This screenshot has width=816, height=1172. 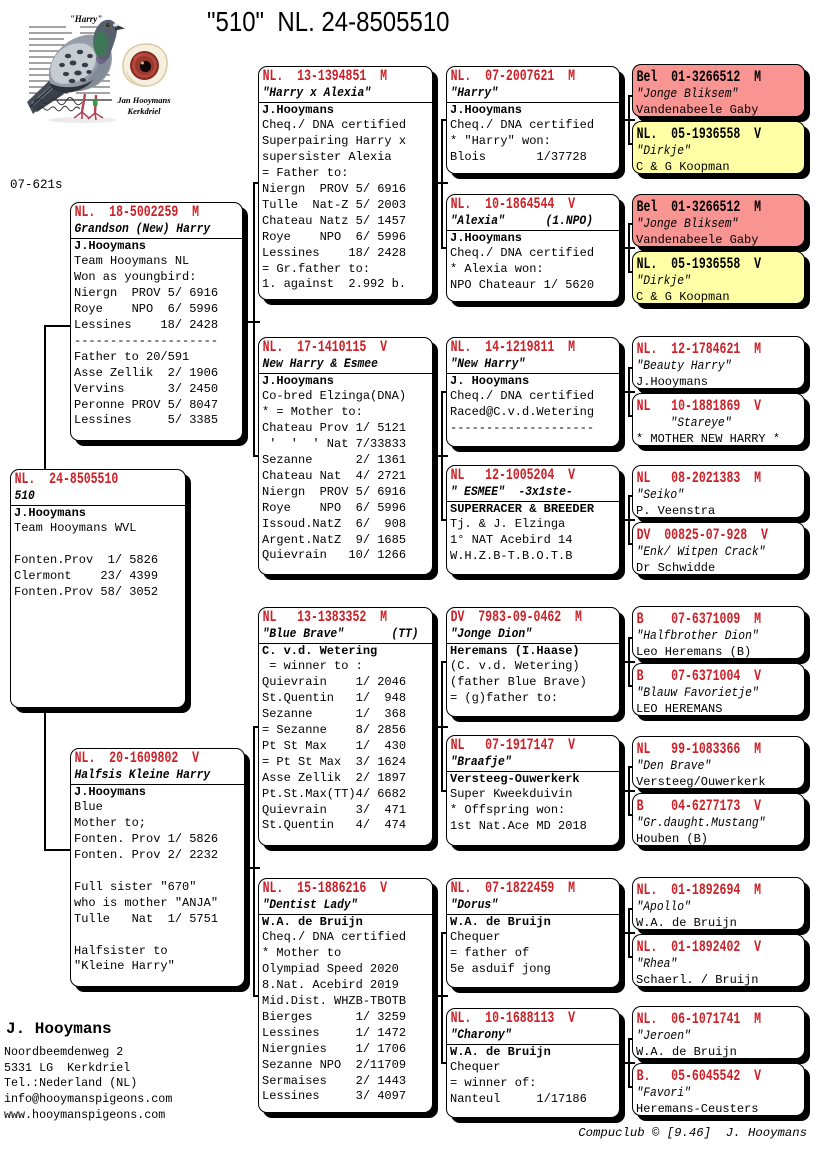 I want to click on ring-number: NL 07-1917147 V, so click(x=513, y=745).